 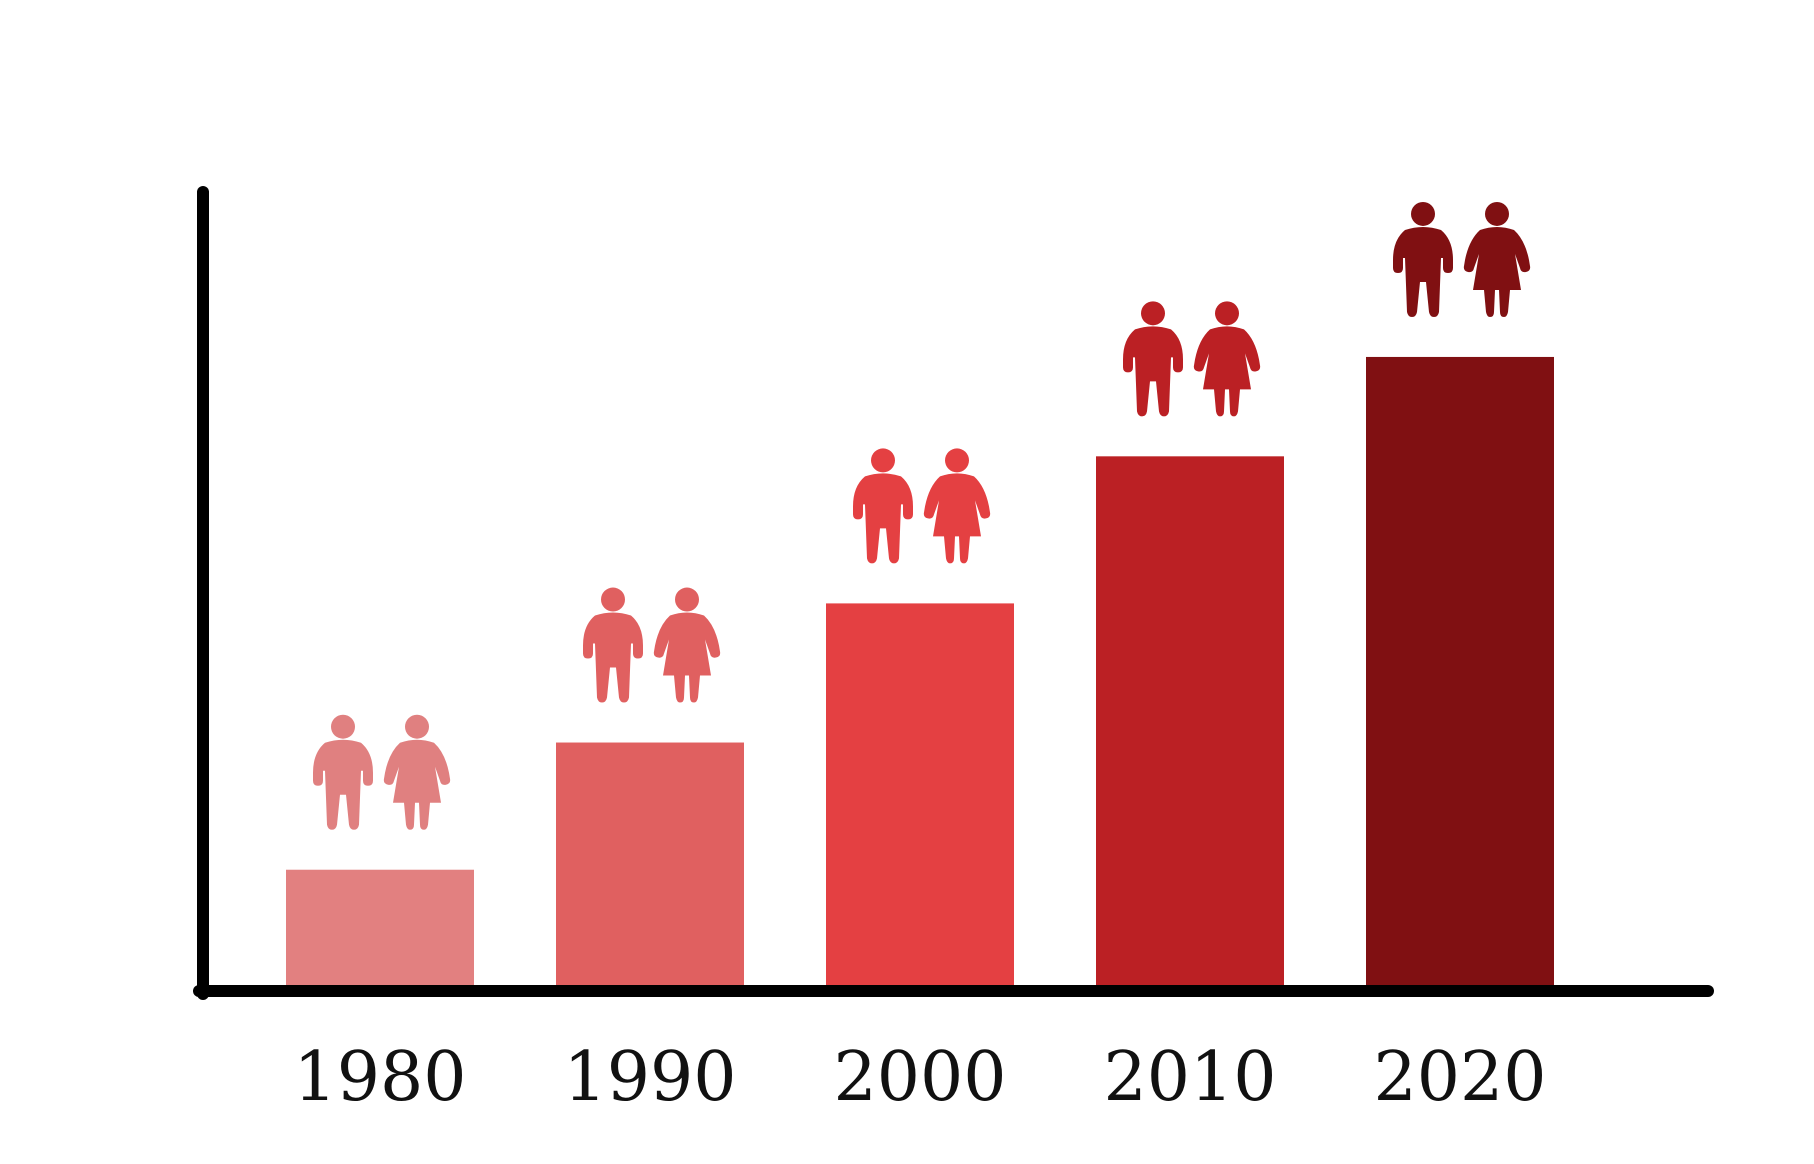 I want to click on bar-2000, so click(x=920, y=794).